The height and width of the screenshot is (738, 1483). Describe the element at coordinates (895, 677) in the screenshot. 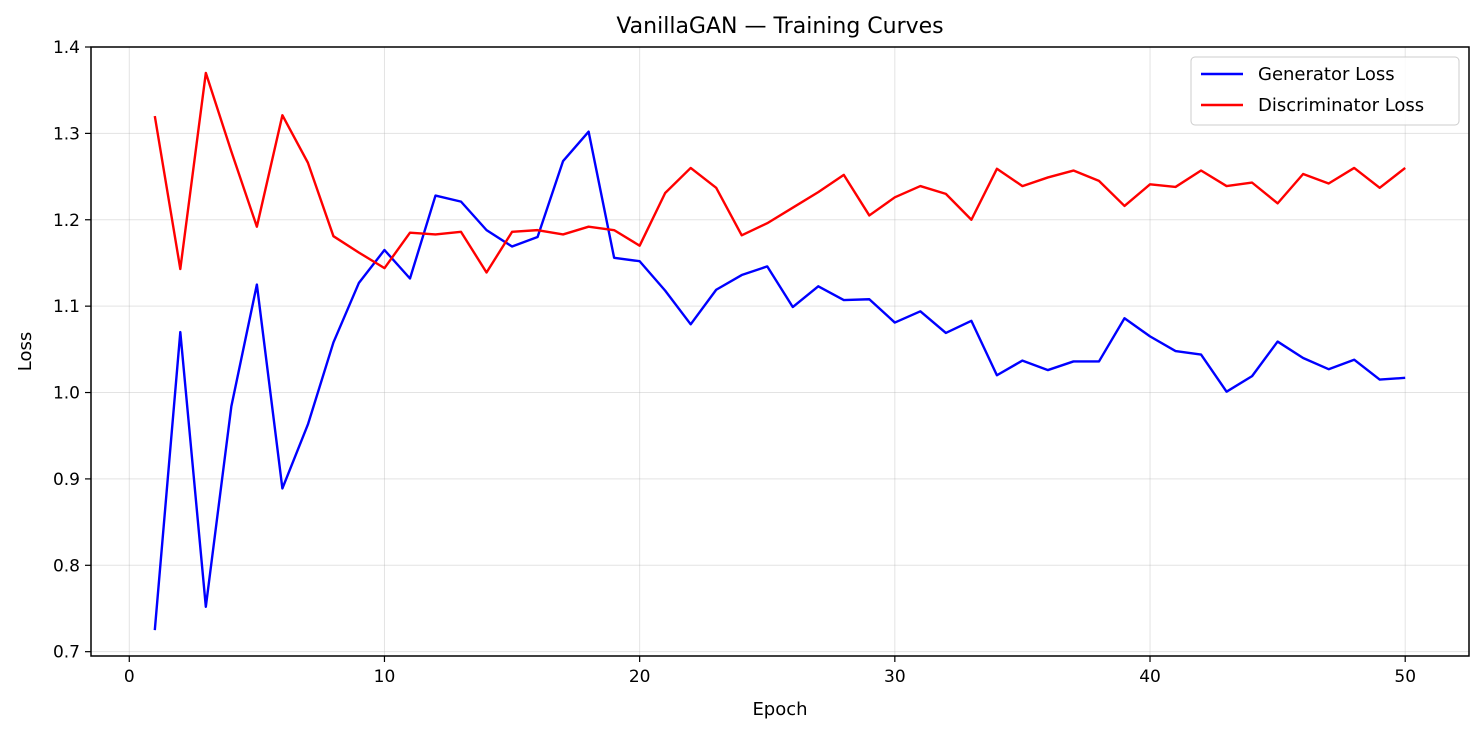

I see `x-tick-label: 30` at that location.